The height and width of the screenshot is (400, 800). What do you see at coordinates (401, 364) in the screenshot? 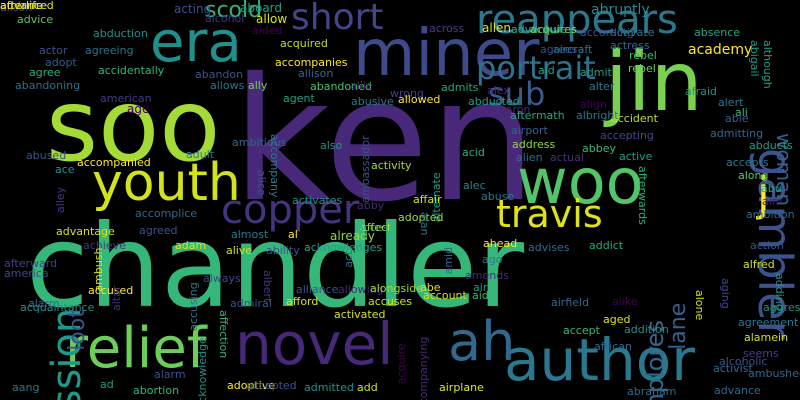
I see `word-acquire: acquire` at bounding box center [401, 364].